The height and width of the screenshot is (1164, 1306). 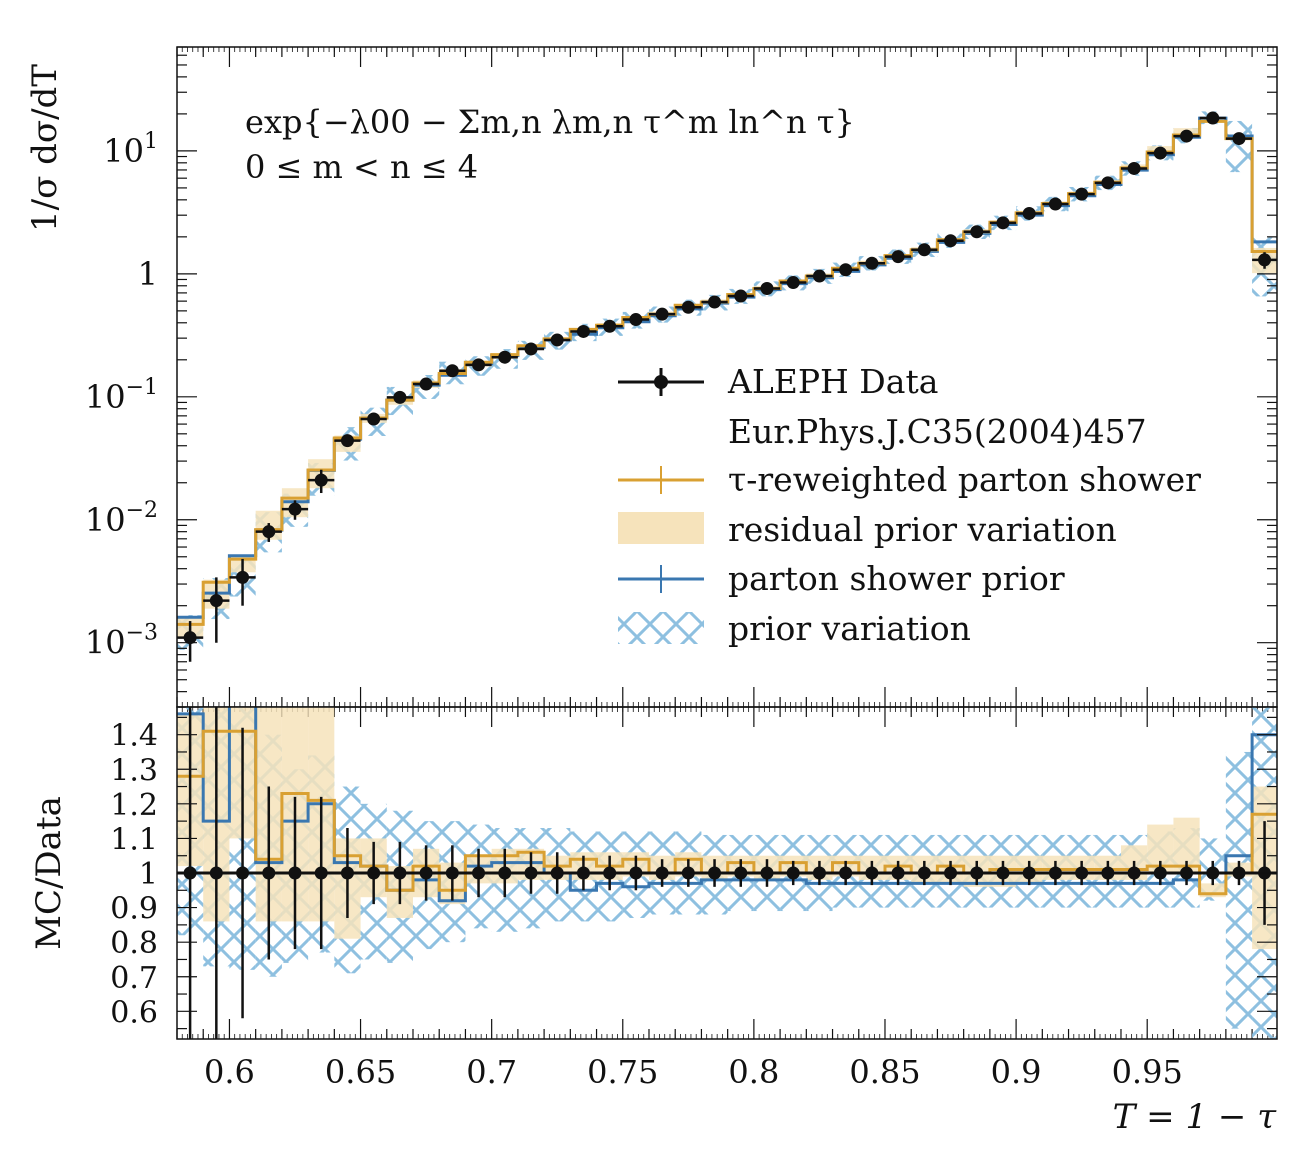 What do you see at coordinates (832, 381) in the screenshot?
I see `legend-label-aleph-data: ALEPH Data` at bounding box center [832, 381].